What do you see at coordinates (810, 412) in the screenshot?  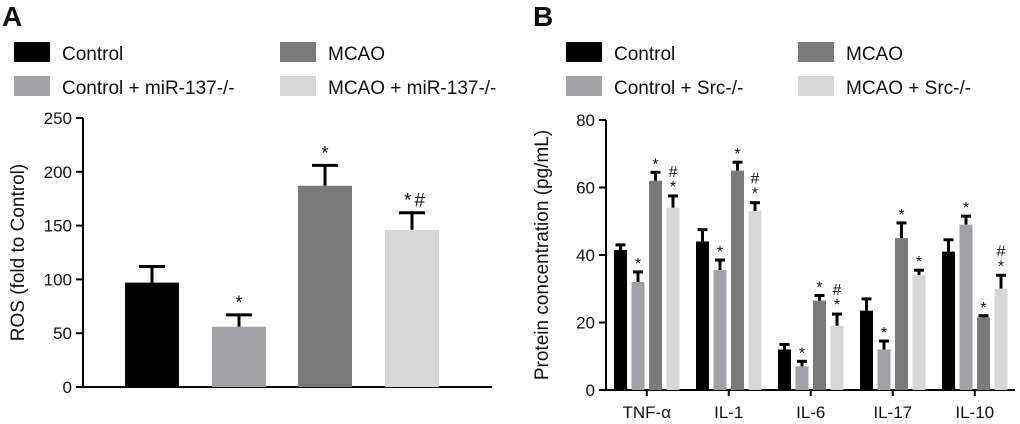 I see `x-tick-label-b: IL-6` at bounding box center [810, 412].